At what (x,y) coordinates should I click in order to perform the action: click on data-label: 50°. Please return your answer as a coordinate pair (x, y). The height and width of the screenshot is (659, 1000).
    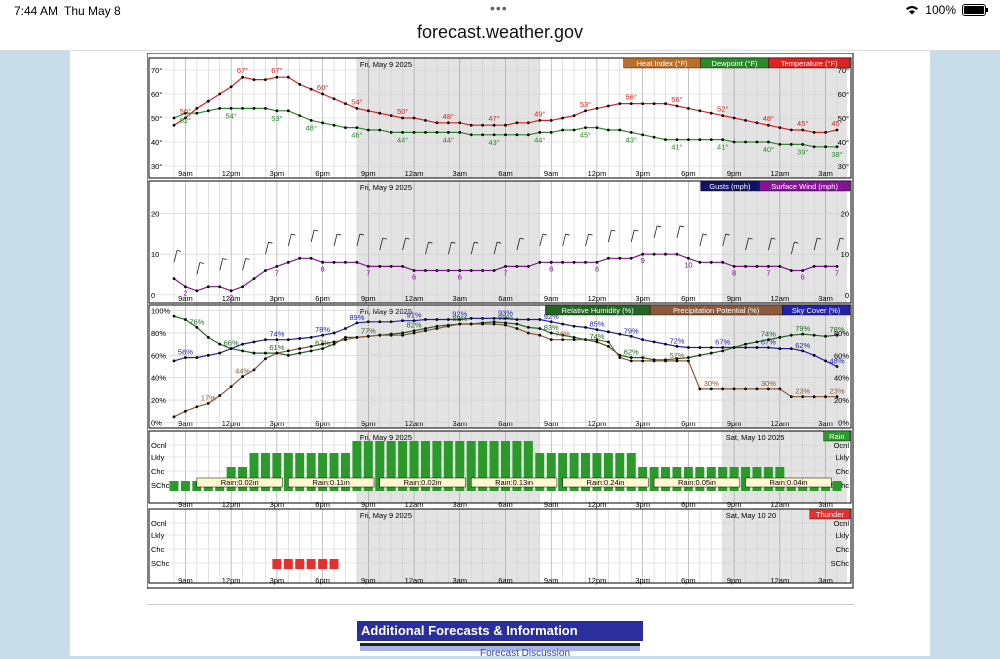
    Looking at the image, I should click on (185, 111).